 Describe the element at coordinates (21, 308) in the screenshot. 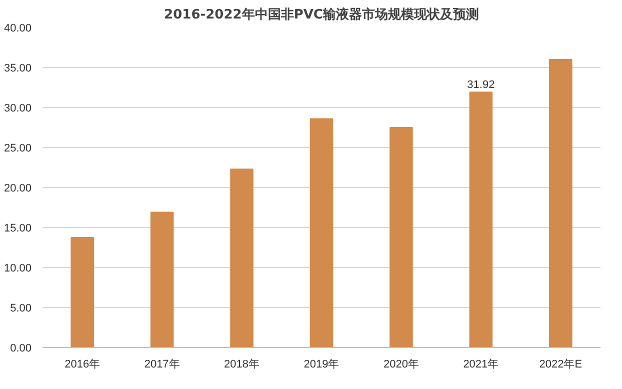

I see `y-tick-label: 5.00` at that location.